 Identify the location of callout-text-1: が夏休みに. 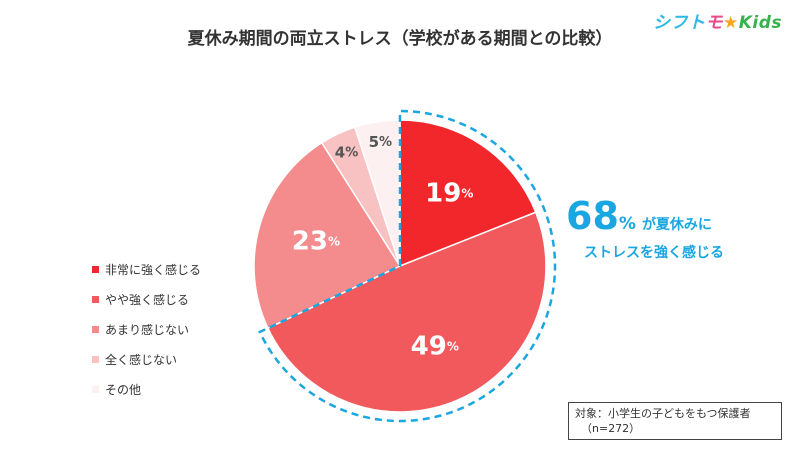
(676, 225).